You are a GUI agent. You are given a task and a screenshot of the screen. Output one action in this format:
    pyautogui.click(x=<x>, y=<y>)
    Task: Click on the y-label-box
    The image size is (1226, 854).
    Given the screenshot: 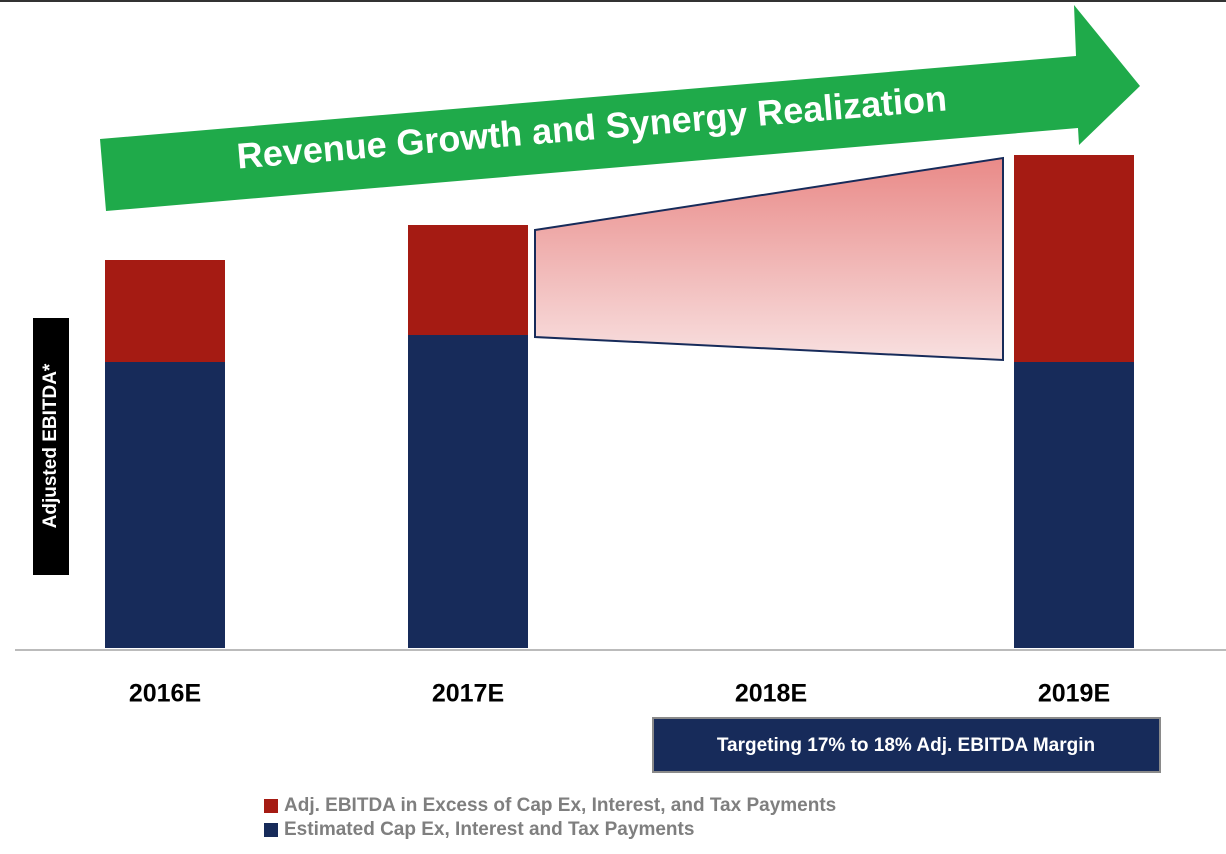 What is the action you would take?
    pyautogui.click(x=51, y=446)
    